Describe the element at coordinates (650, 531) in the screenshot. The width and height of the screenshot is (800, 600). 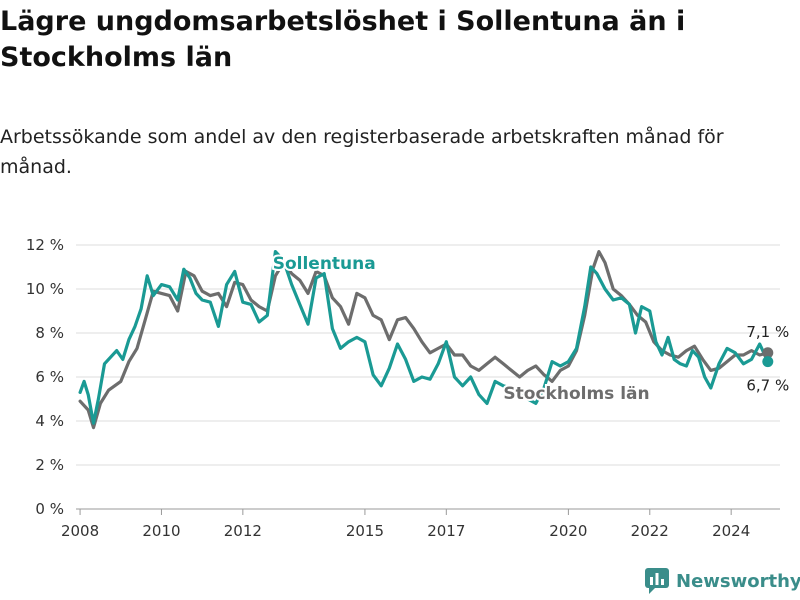
I see `x-tick-label: 2022` at that location.